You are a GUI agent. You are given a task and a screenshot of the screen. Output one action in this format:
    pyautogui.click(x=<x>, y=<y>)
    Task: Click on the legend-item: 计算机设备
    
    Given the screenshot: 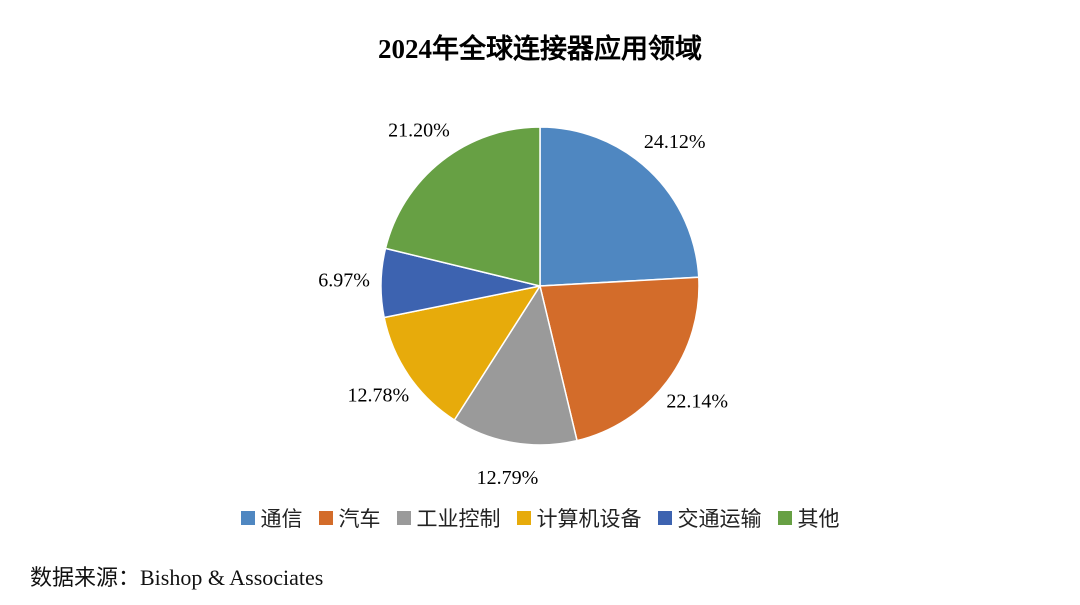 What is the action you would take?
    pyautogui.click(x=579, y=518)
    